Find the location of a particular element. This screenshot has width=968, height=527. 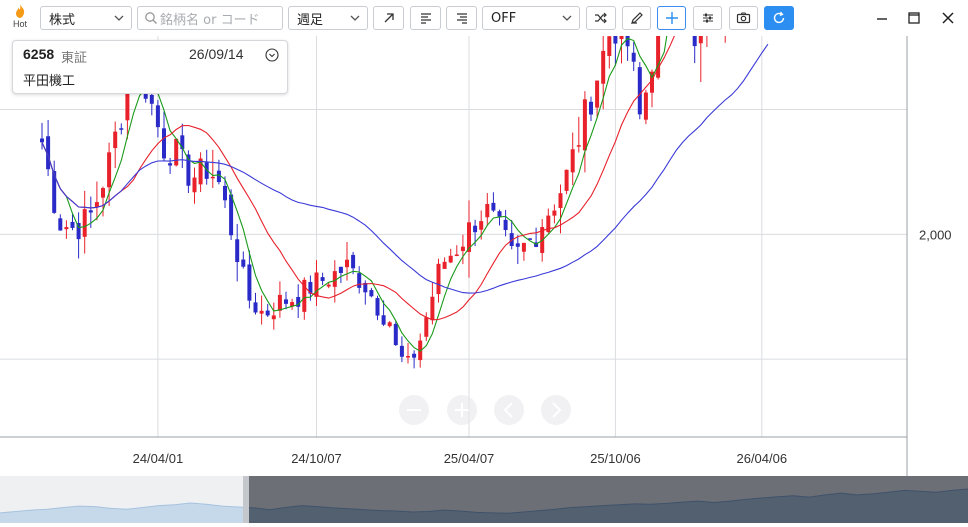

align-right-tool-button is located at coordinates (461, 18).